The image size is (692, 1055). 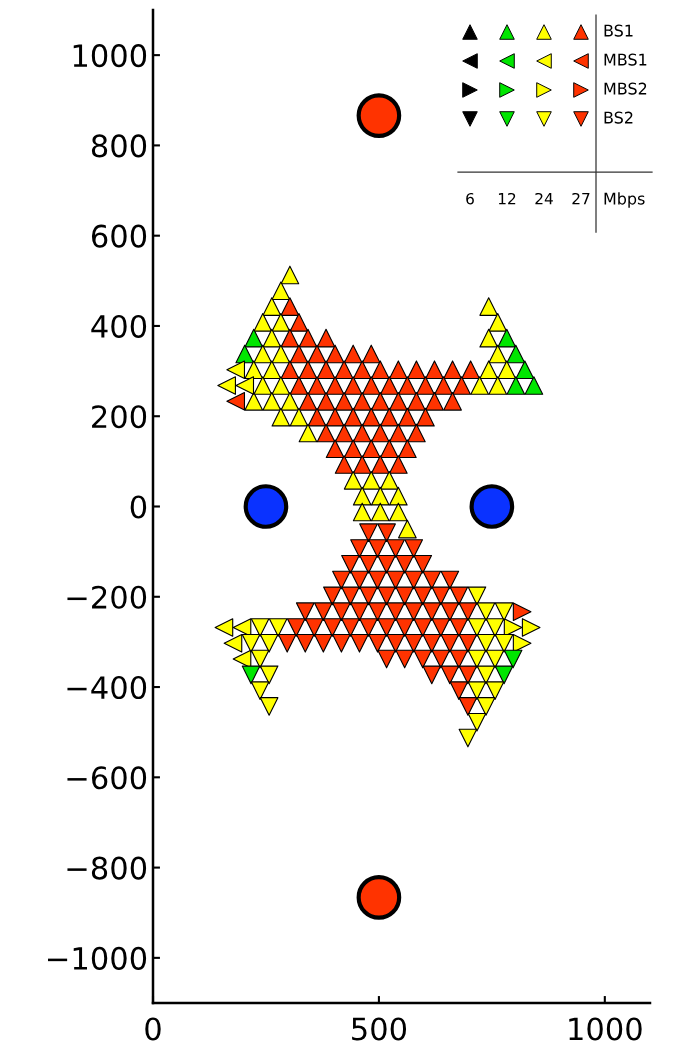 What do you see at coordinates (107, 868) in the screenshot?
I see `y-tick-label: −800` at bounding box center [107, 868].